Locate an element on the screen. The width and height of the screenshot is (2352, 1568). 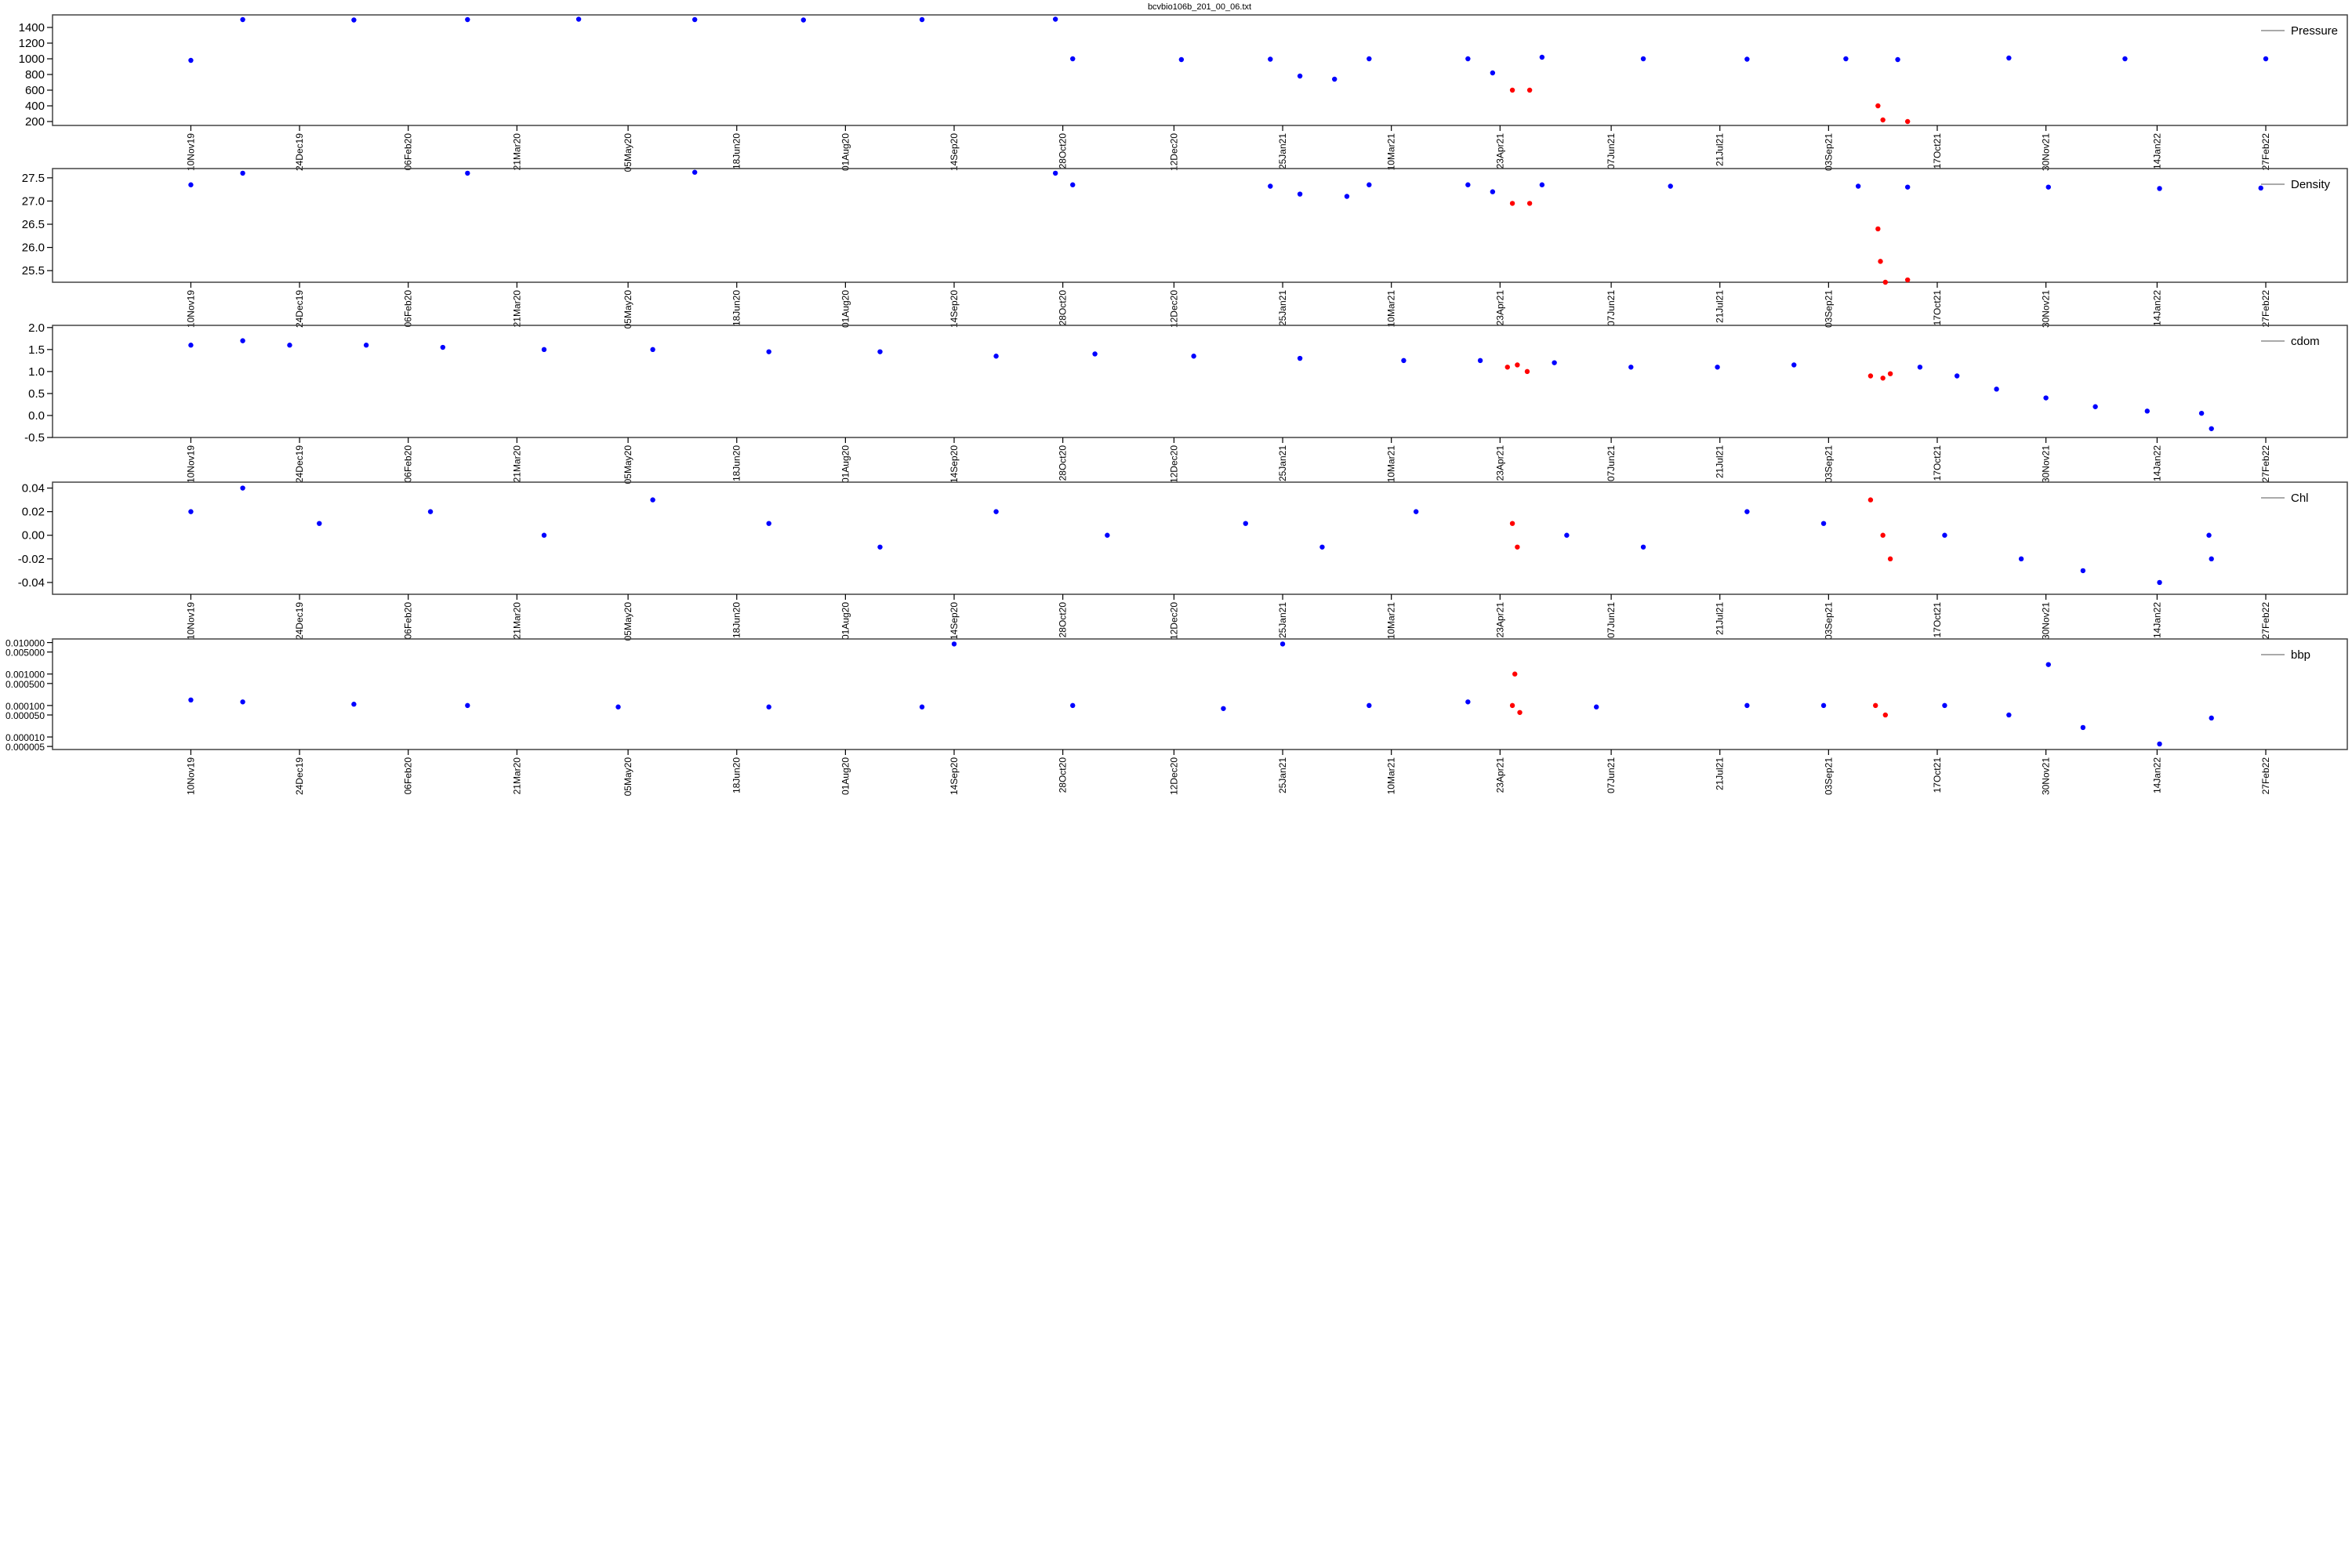
y-tick-label: 0.5 is located at coordinates (36, 394).